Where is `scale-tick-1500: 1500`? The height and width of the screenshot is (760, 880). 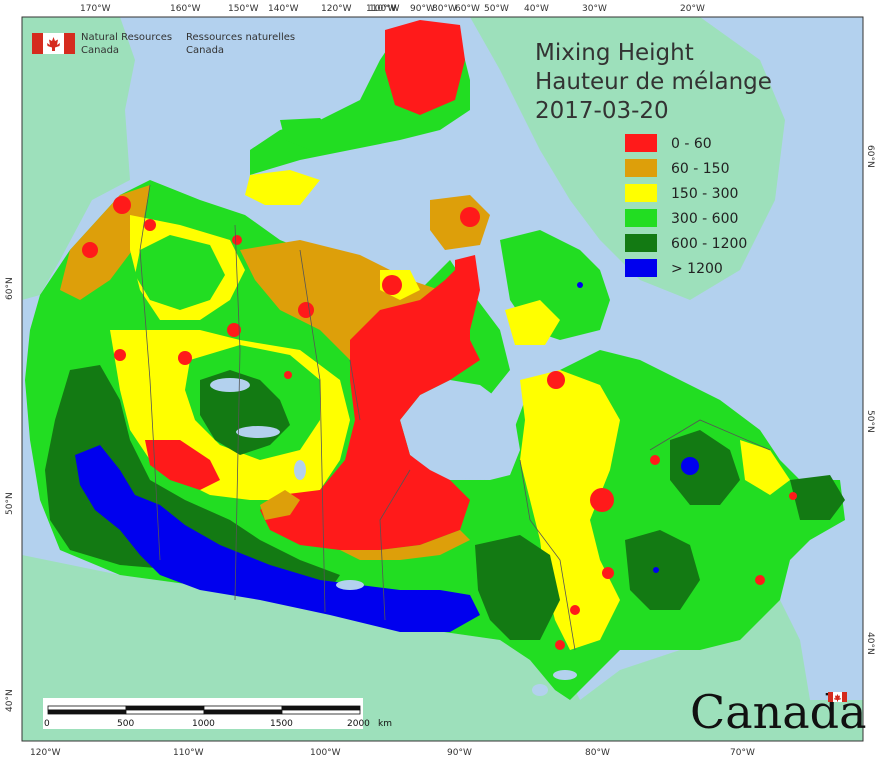 scale-tick-1500: 1500 is located at coordinates (281, 724).